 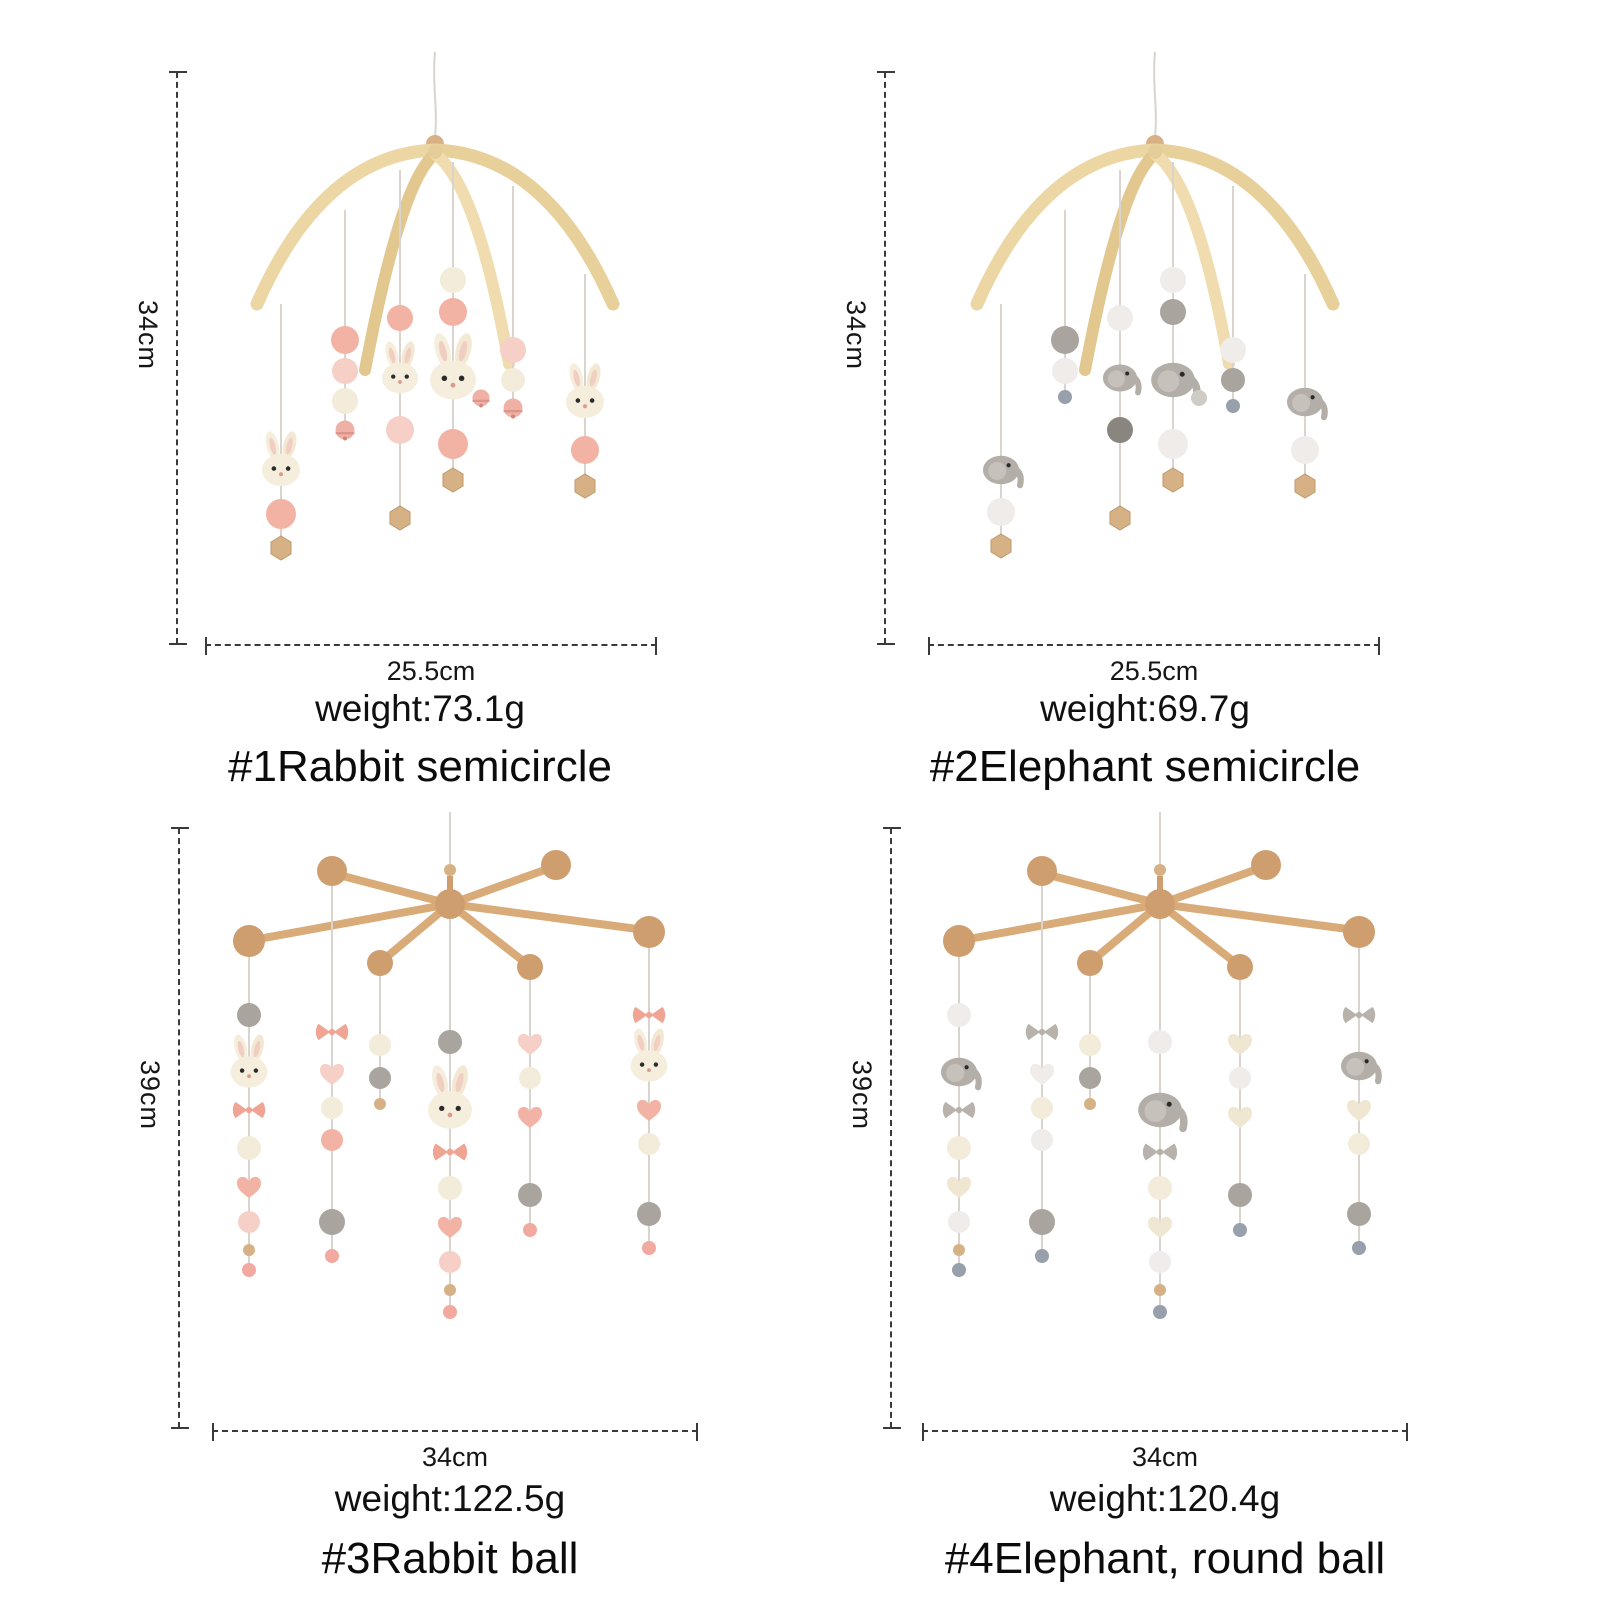 I want to click on product-title: #1Rabbit semicircle, so click(x=420, y=766).